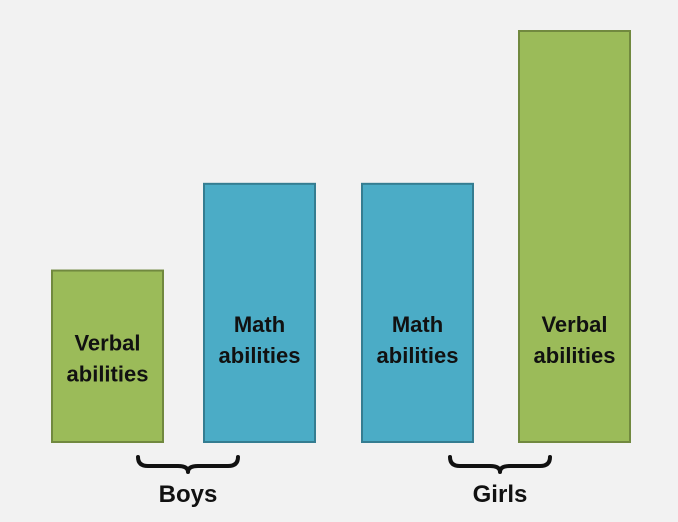 The width and height of the screenshot is (678, 522). Describe the element at coordinates (188, 494) in the screenshot. I see `group-label-boys: Boys` at that location.